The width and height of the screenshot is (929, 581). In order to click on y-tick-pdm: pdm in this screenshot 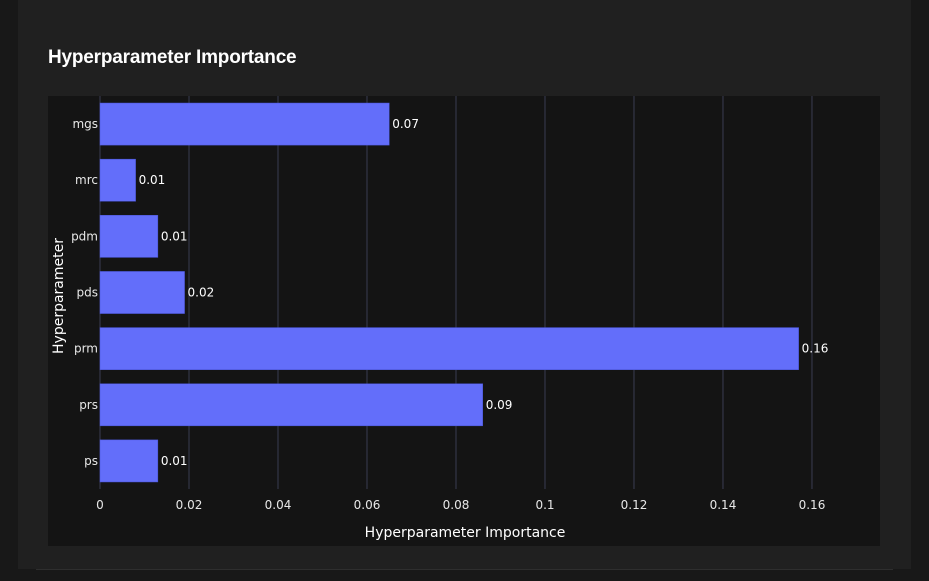, I will do `click(84, 236)`.